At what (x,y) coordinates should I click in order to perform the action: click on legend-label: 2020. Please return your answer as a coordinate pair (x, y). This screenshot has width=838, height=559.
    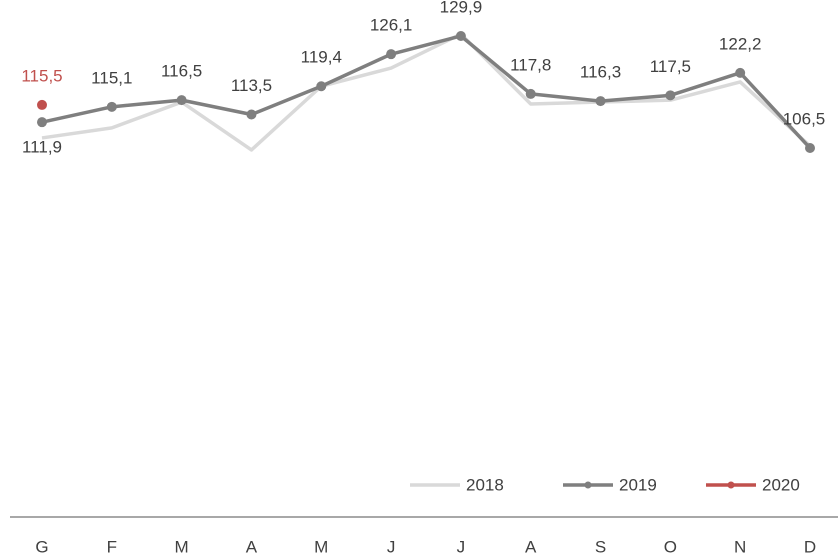
    Looking at the image, I should click on (781, 484).